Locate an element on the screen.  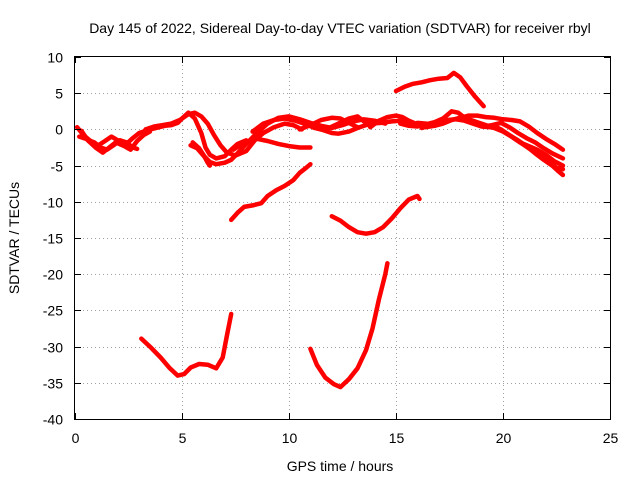
y-tick-label: -15 is located at coordinates (53, 239).